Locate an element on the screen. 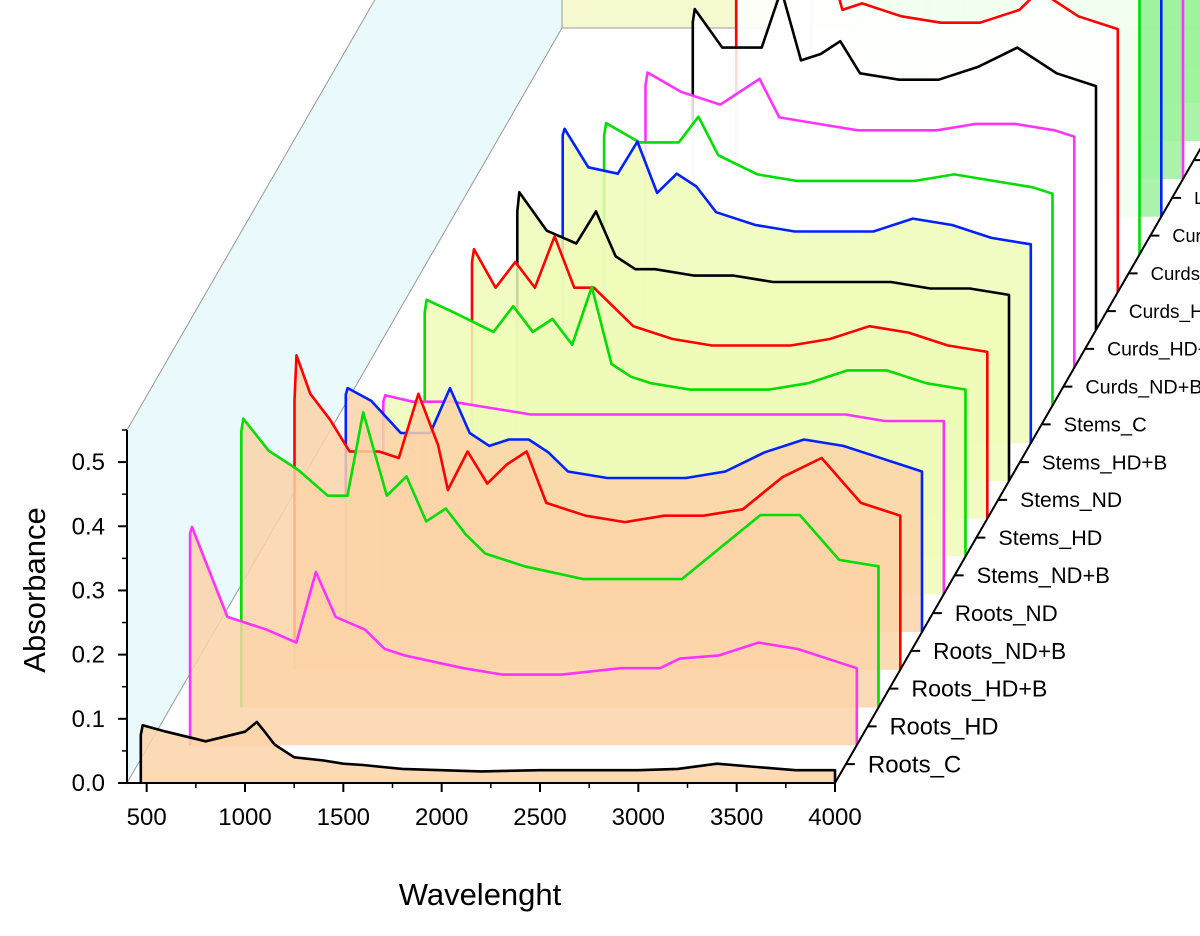  series-line-roots-nd is located at coordinates (634, 509).